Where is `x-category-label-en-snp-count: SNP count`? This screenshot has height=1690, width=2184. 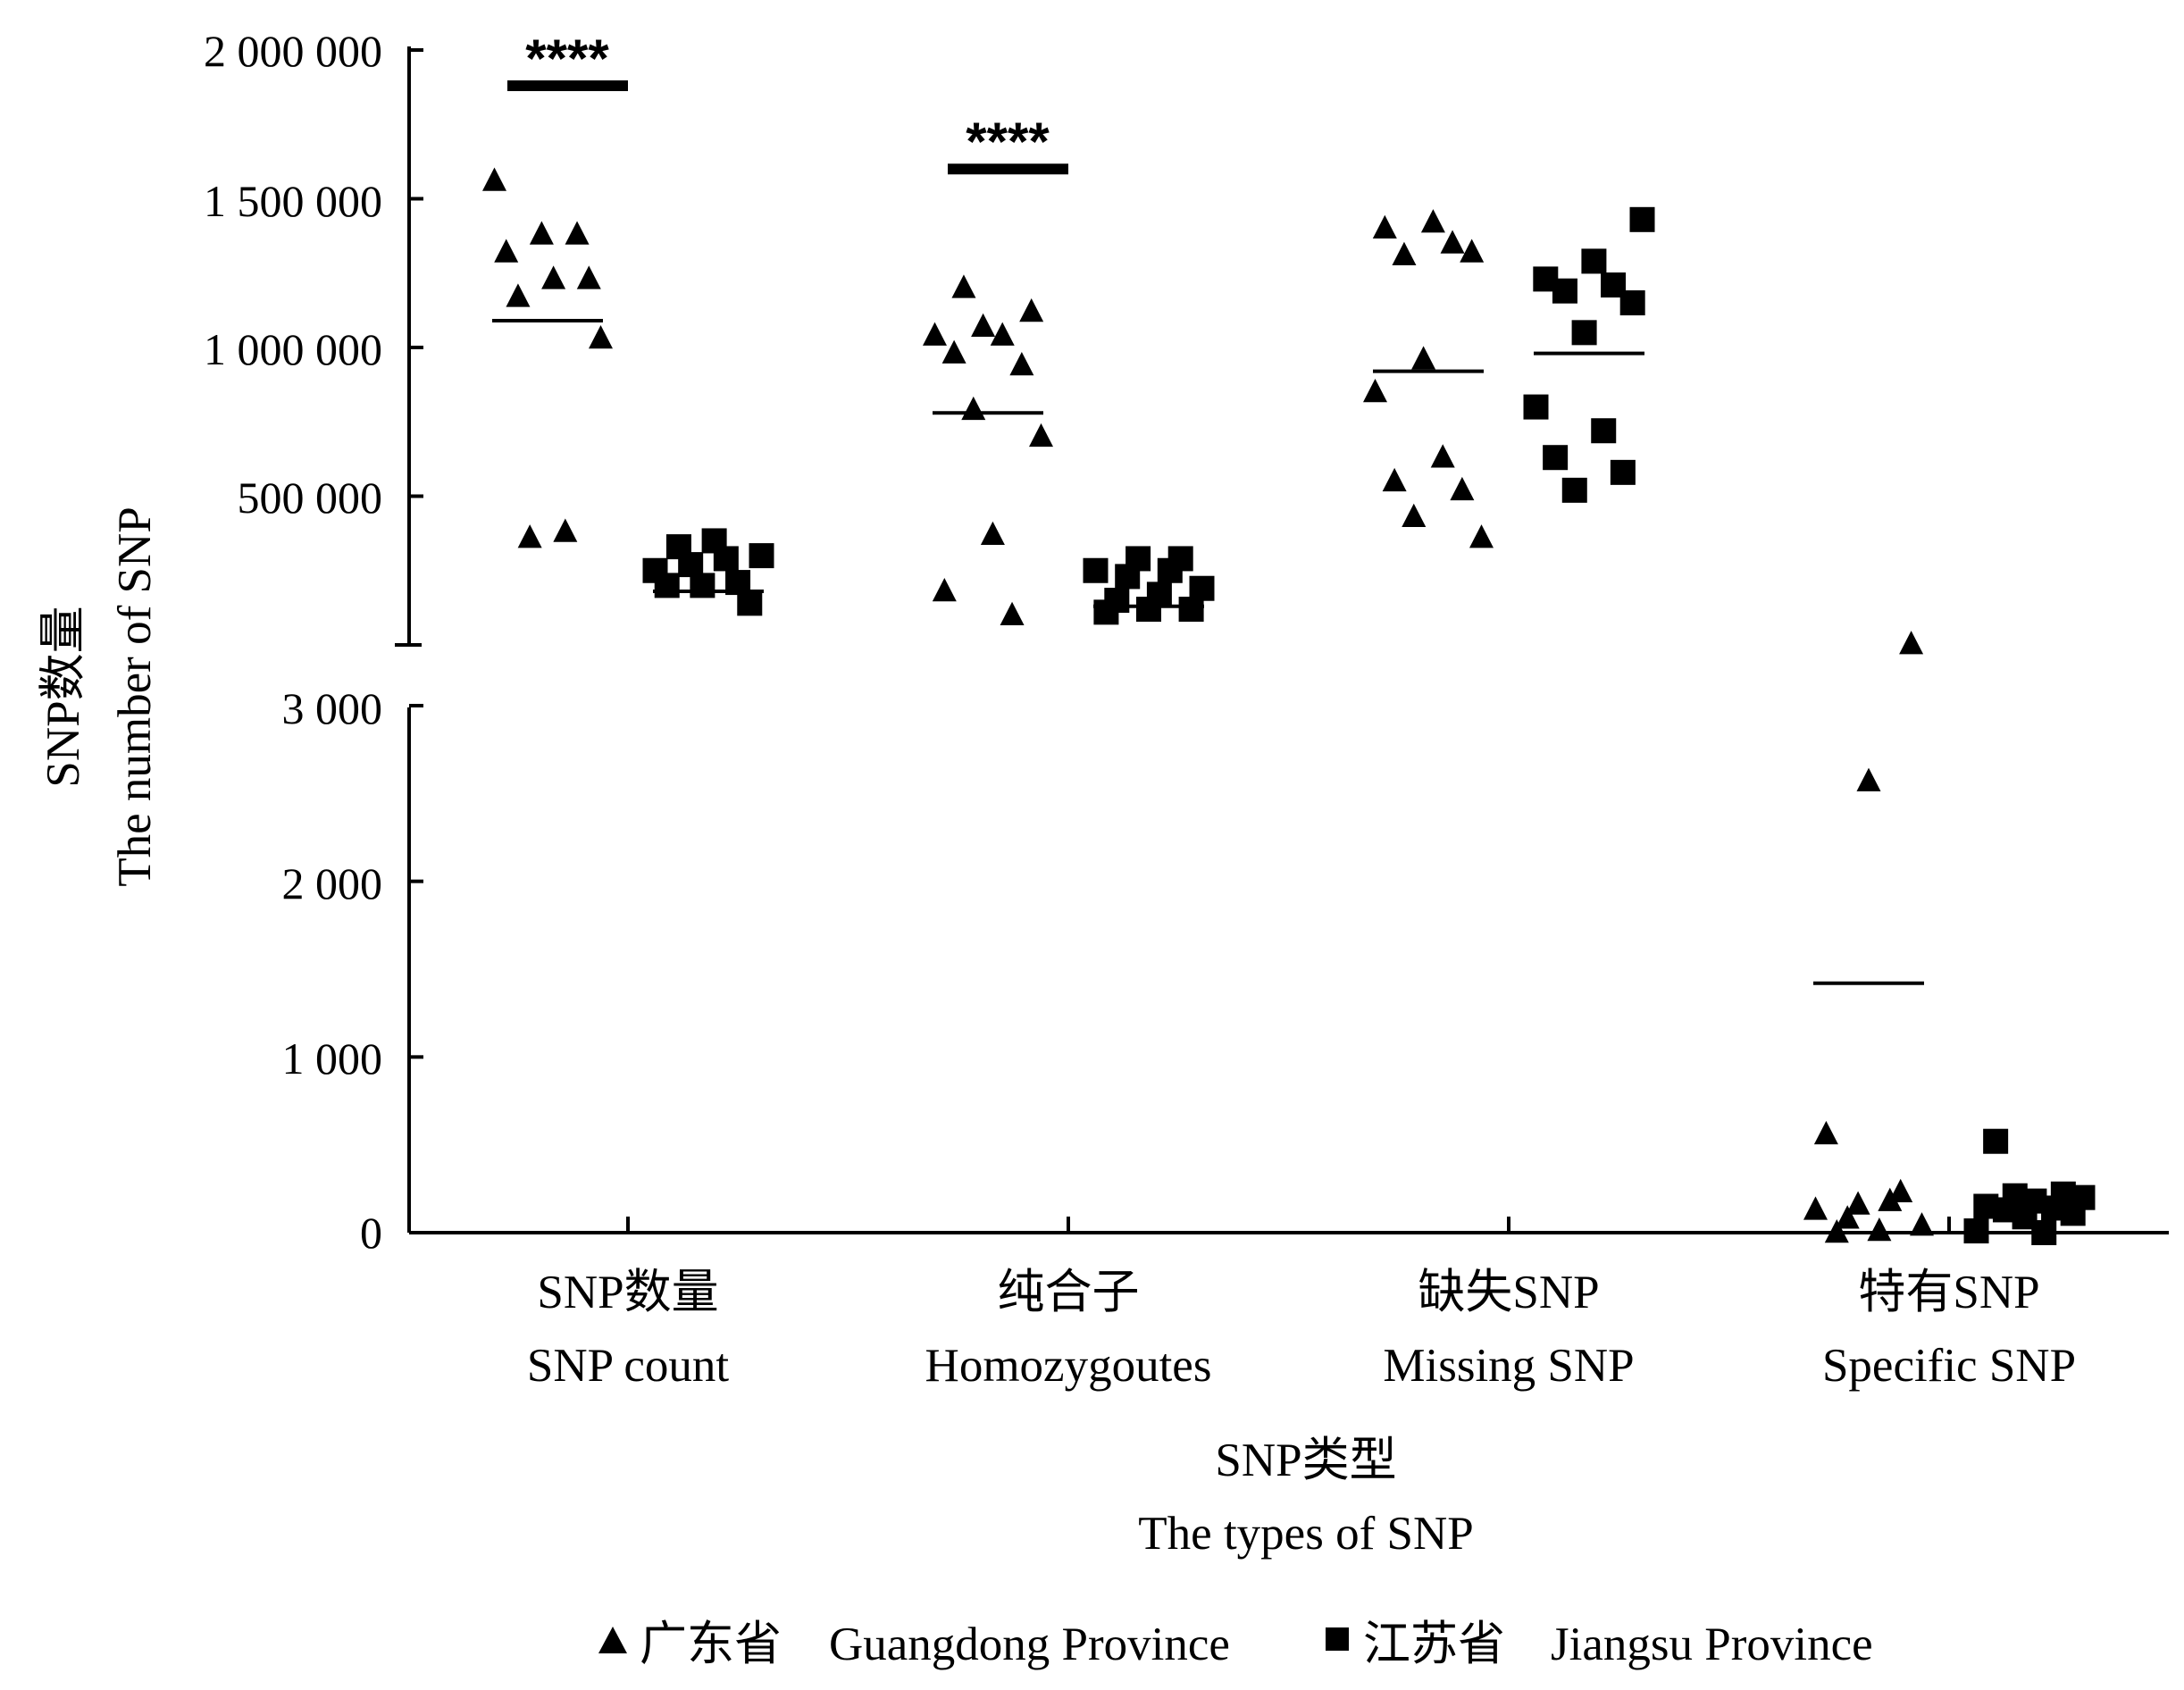
x-category-label-en-snp-count: SNP count is located at coordinates (628, 1366).